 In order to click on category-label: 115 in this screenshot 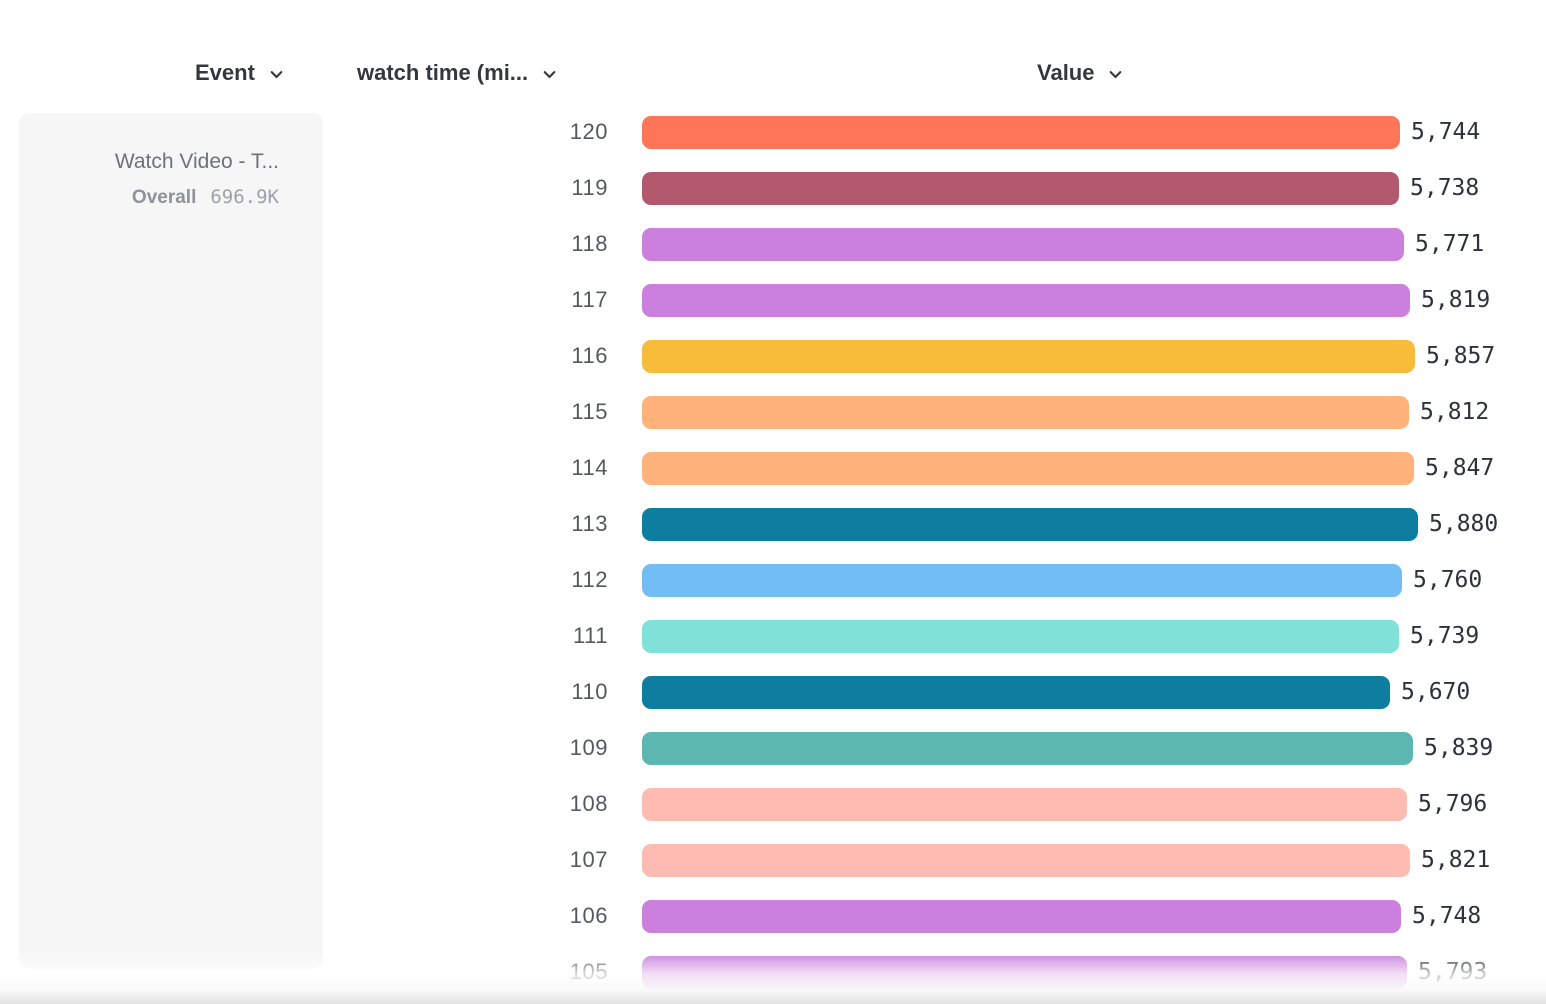, I will do `click(589, 411)`.